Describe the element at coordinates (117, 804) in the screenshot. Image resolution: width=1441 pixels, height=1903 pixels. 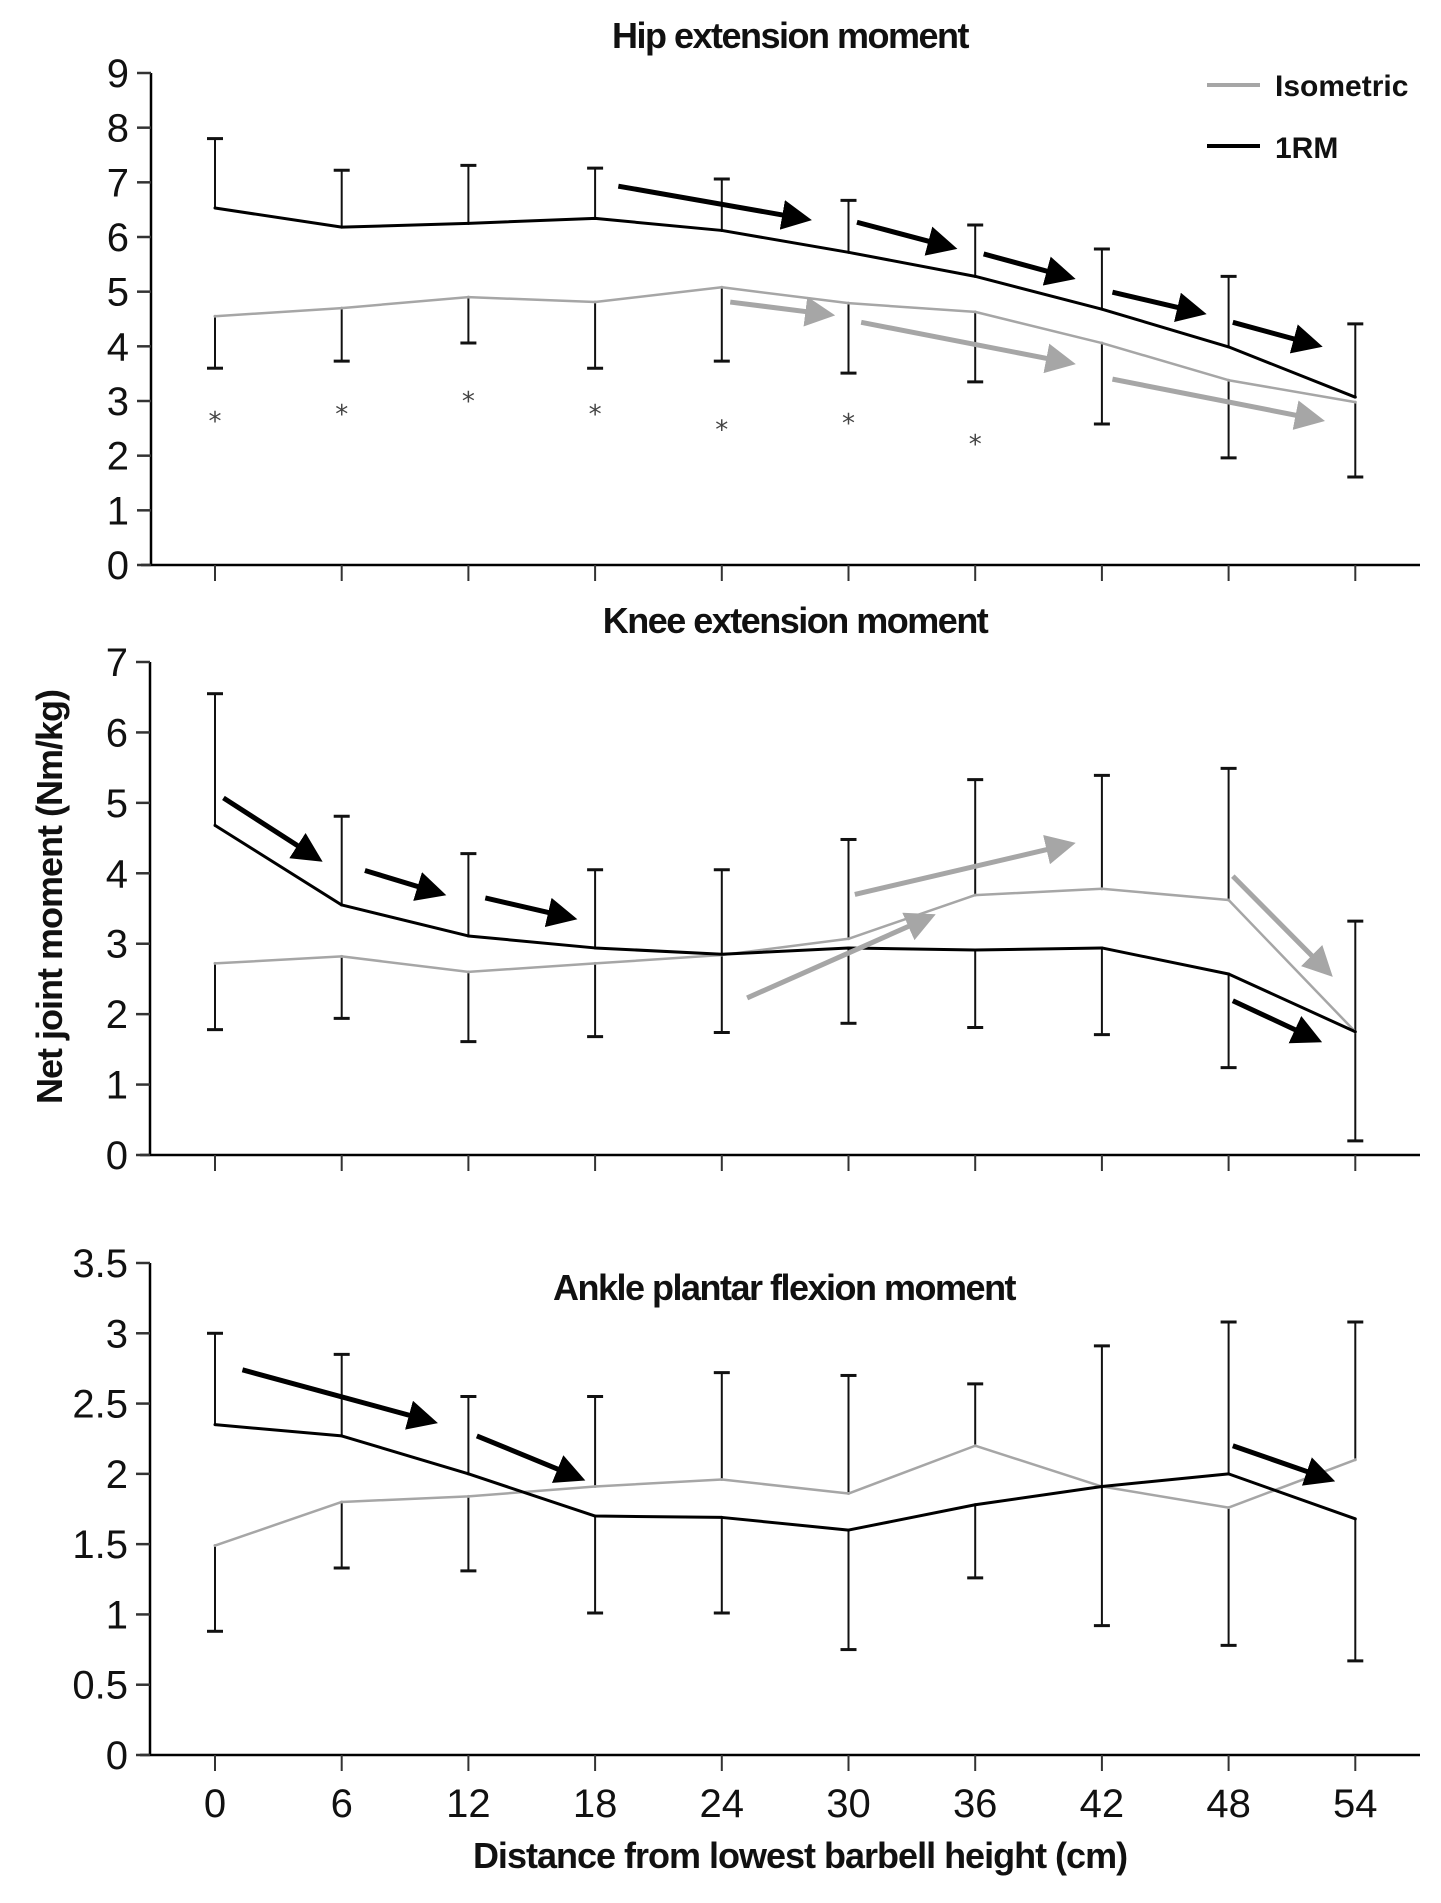
I see `knee-y-tick-label: 5` at that location.